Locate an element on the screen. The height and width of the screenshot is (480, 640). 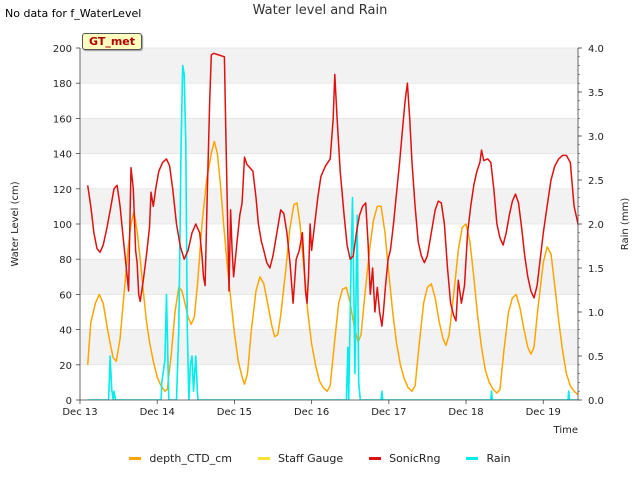
y-axis-label: Water Level (cm) is located at coordinates (15, 223).